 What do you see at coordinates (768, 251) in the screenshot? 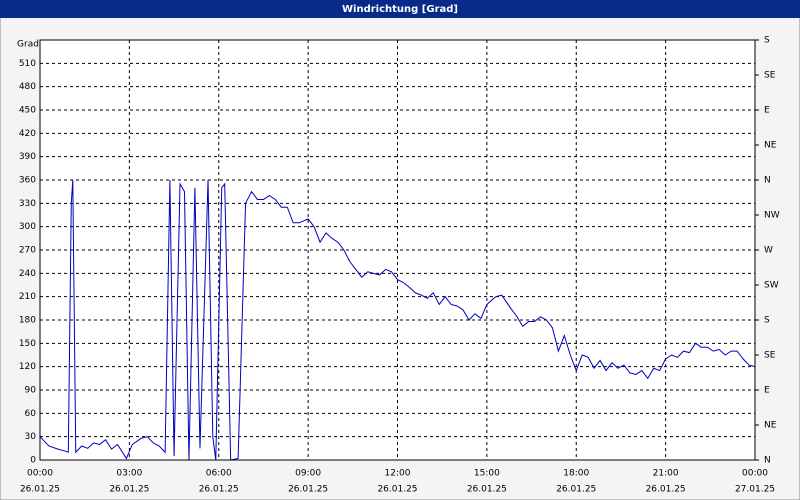
I see `y2-tick-label: W` at bounding box center [768, 251].